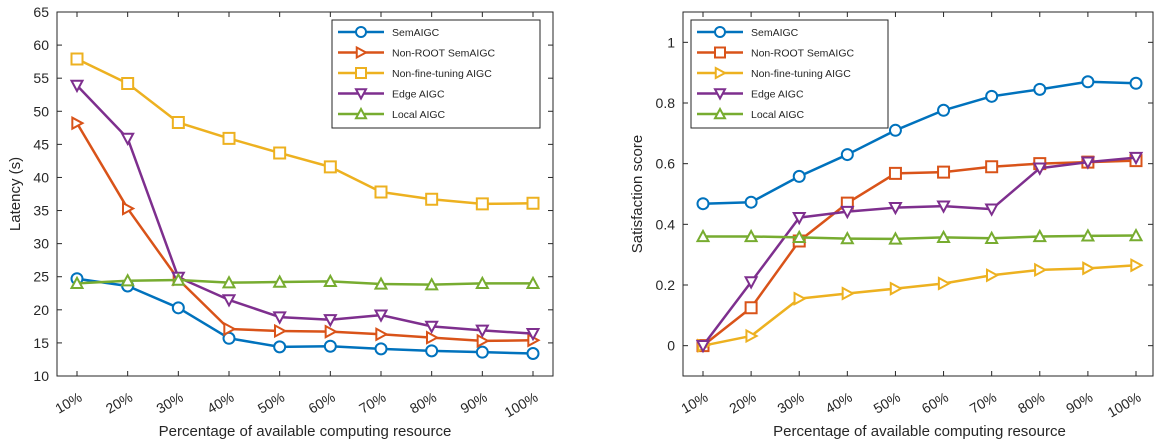 This screenshot has height=441, width=1154. I want to click on y-axis-label: Latency (s), so click(15, 194).